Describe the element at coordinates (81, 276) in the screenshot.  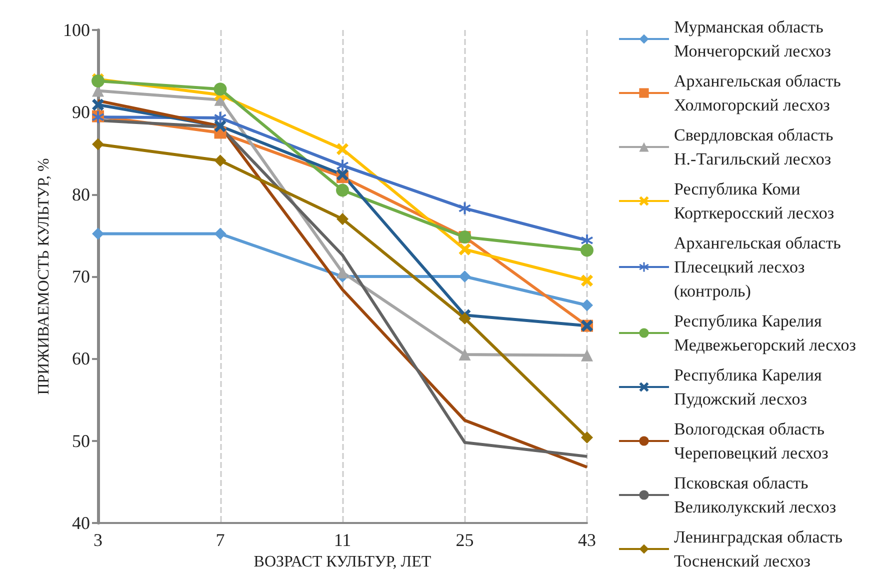
I see `y-tick-label: 70` at that location.